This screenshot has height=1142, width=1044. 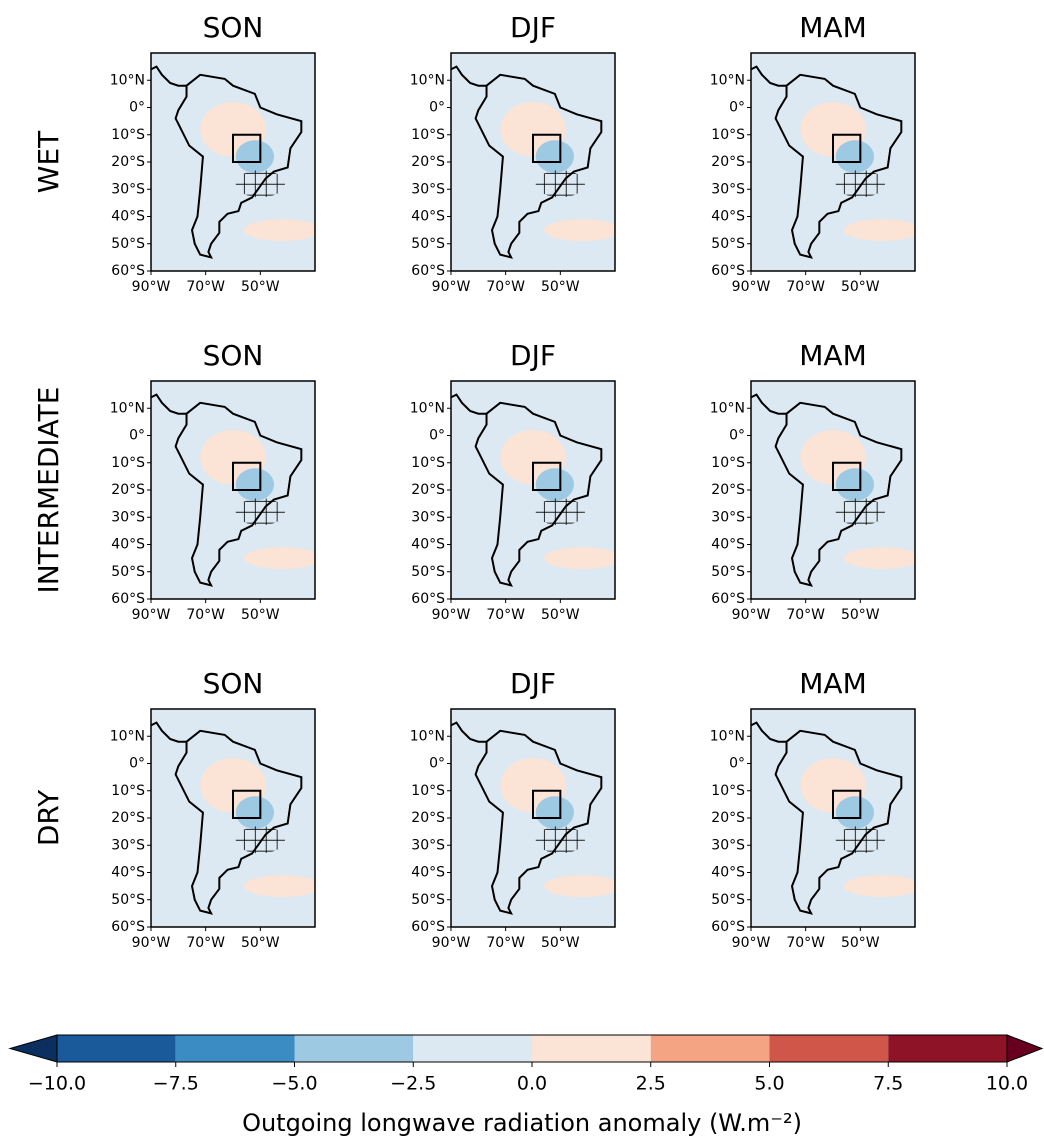 What do you see at coordinates (176, 1084) in the screenshot?
I see `colorbar-tick-label: −7.5` at bounding box center [176, 1084].